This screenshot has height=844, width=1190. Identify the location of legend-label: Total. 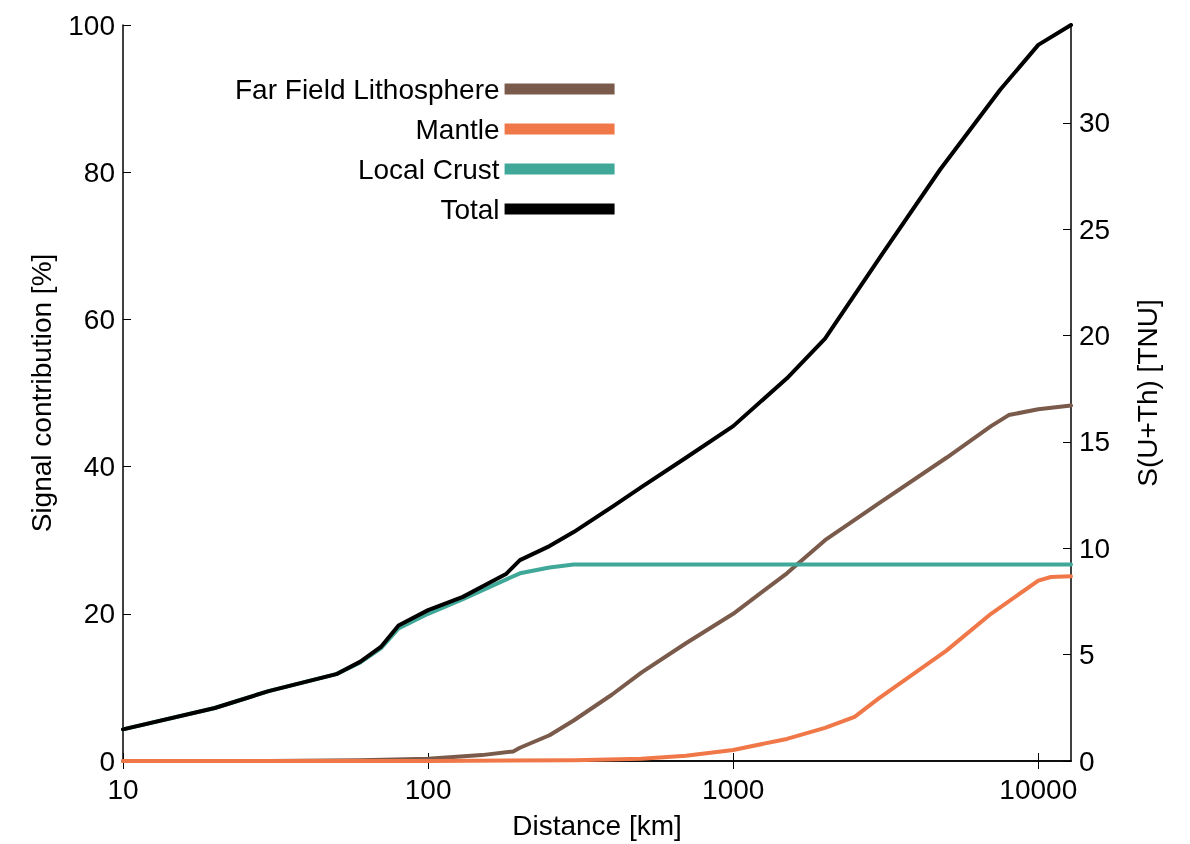
(470, 209).